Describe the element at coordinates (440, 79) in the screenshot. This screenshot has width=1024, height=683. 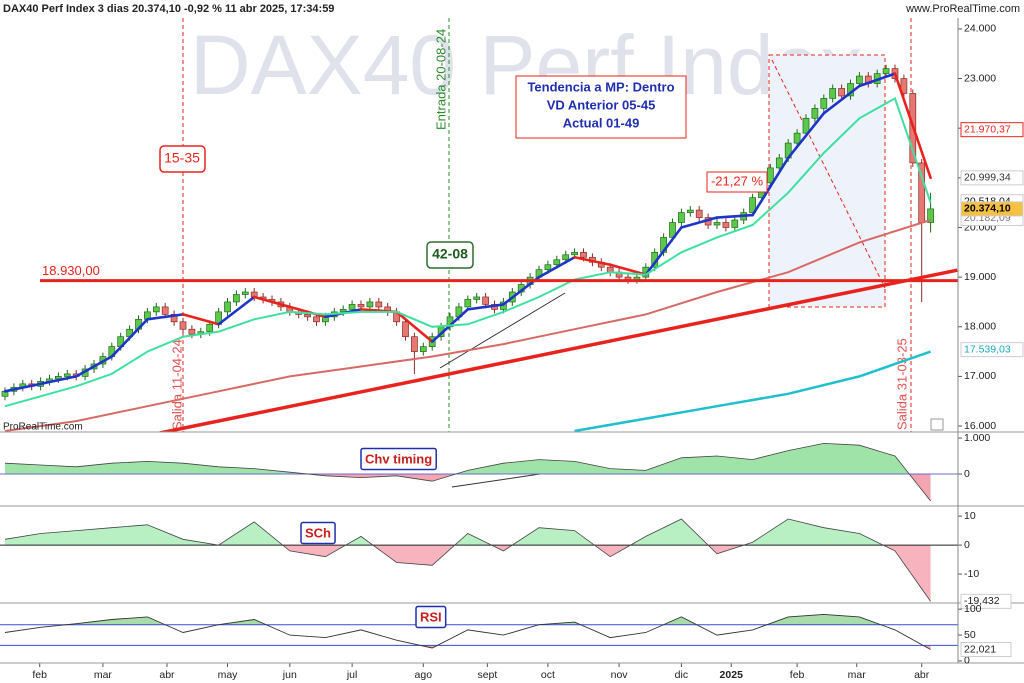
I see `entry-label: Entrada 20-08-24` at that location.